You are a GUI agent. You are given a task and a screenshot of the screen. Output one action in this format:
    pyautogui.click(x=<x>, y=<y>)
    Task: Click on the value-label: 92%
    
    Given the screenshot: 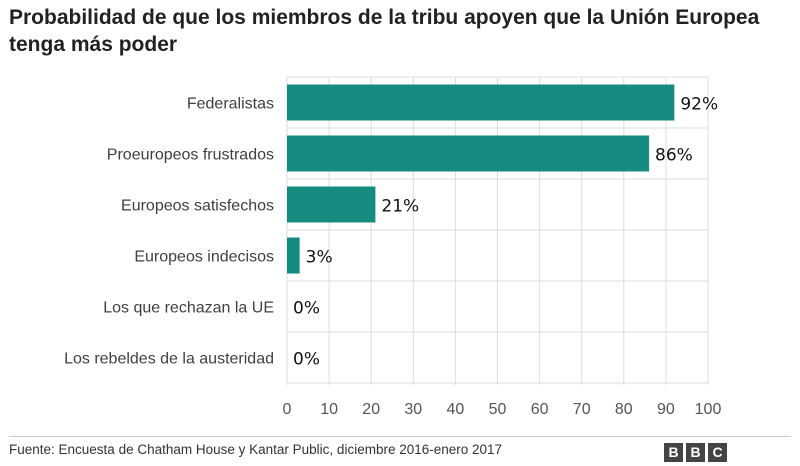 What is the action you would take?
    pyautogui.click(x=699, y=105)
    